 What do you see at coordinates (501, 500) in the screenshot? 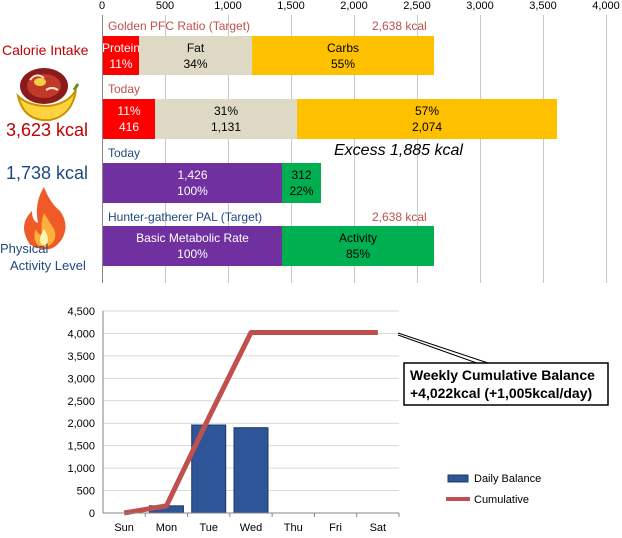
I see `legend-label-cumulative: Cumulative` at bounding box center [501, 500].